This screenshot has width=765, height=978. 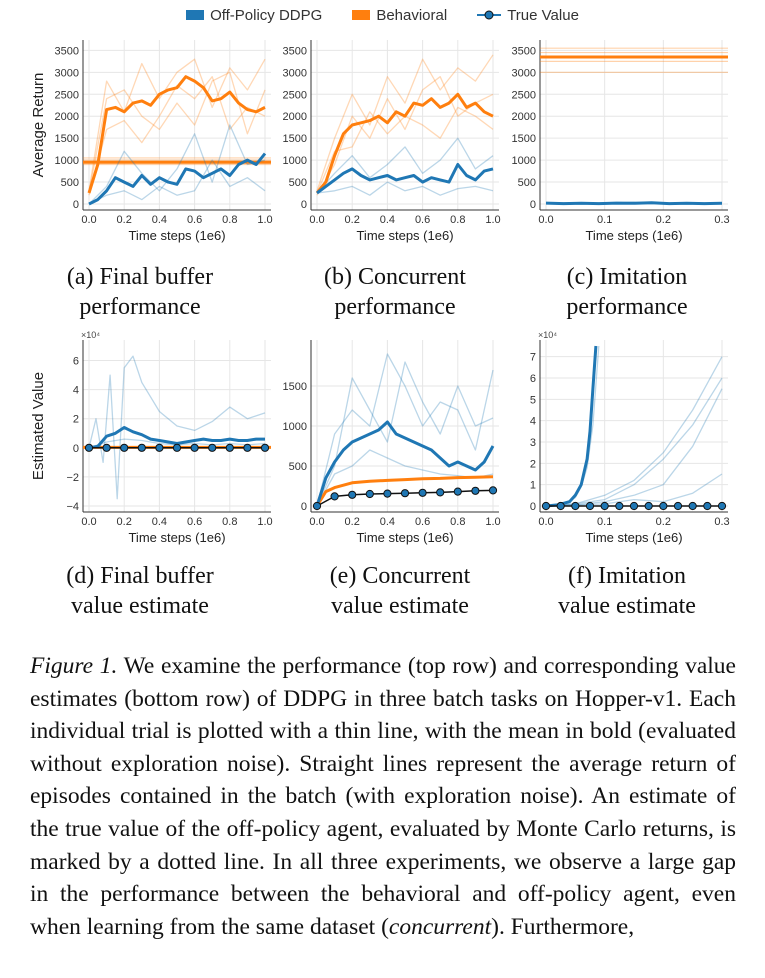 What do you see at coordinates (140, 591) in the screenshot?
I see `subcaption-d: (d) Final buffer value estimate` at bounding box center [140, 591].